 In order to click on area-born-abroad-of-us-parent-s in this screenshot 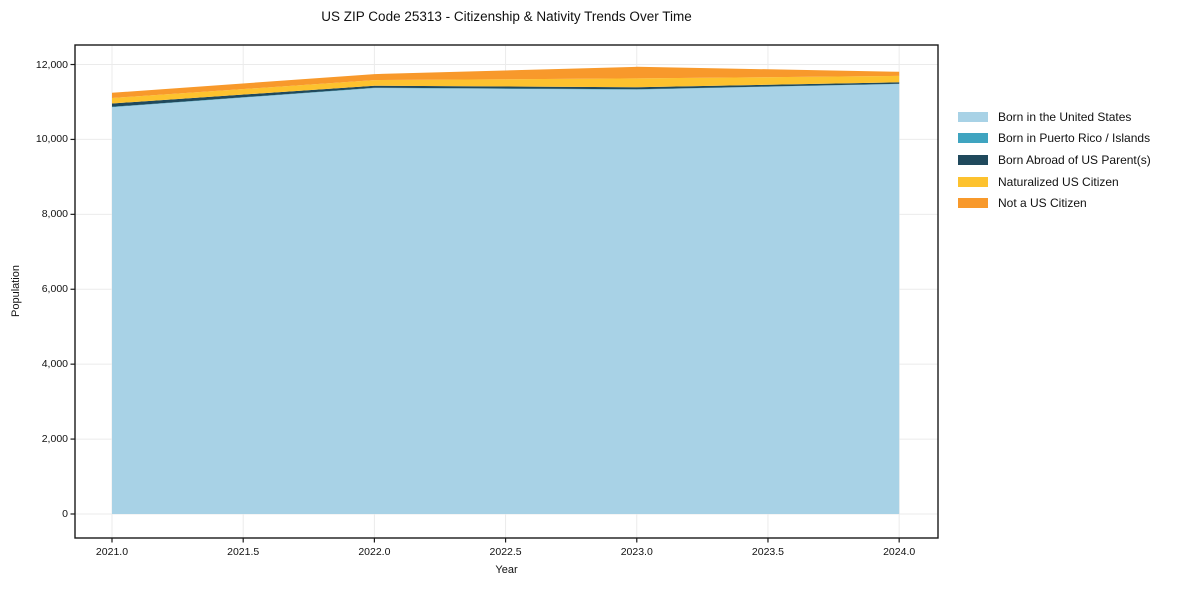, I will do `click(506, 94)`.